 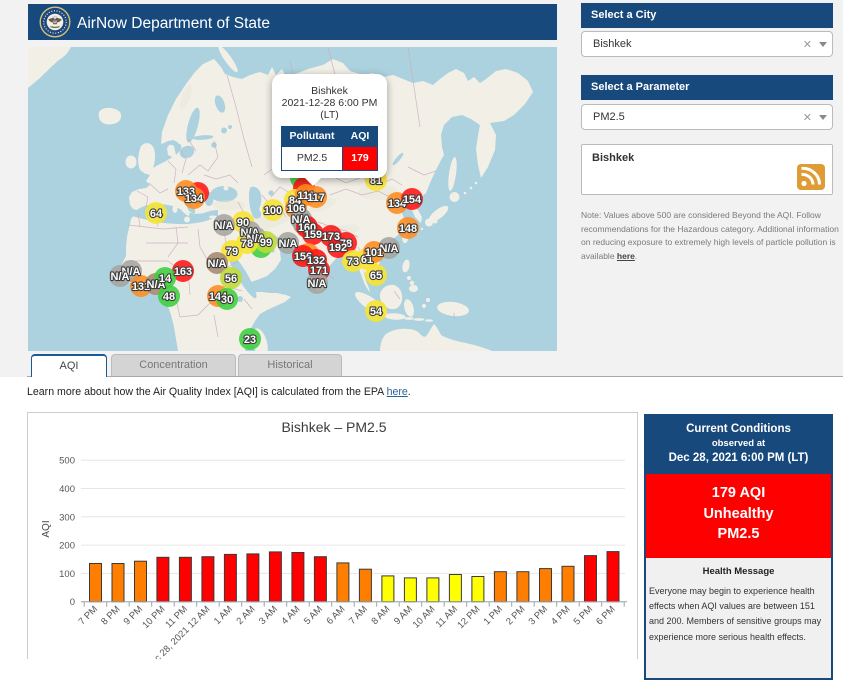 What do you see at coordinates (494, 616) in the screenshot?
I see `svg-text: 1 PM` at bounding box center [494, 616].